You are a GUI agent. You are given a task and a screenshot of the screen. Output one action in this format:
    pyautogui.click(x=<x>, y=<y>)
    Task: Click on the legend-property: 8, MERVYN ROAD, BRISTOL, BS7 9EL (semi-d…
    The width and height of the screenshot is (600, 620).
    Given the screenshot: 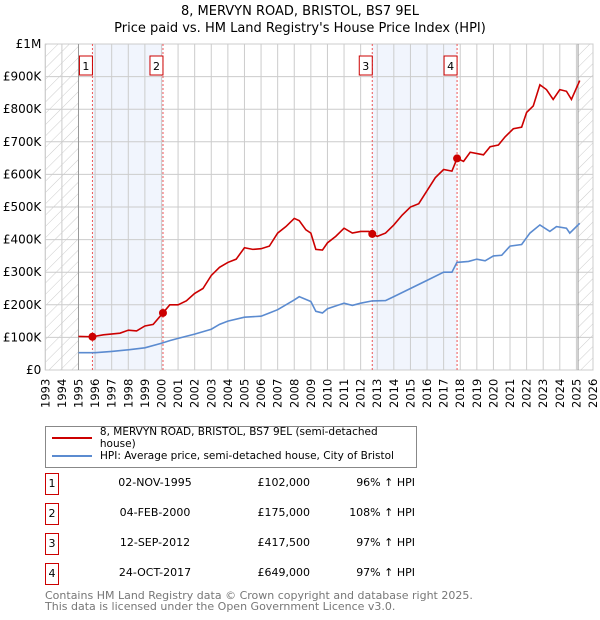 What is the action you would take?
    pyautogui.click(x=238, y=438)
    